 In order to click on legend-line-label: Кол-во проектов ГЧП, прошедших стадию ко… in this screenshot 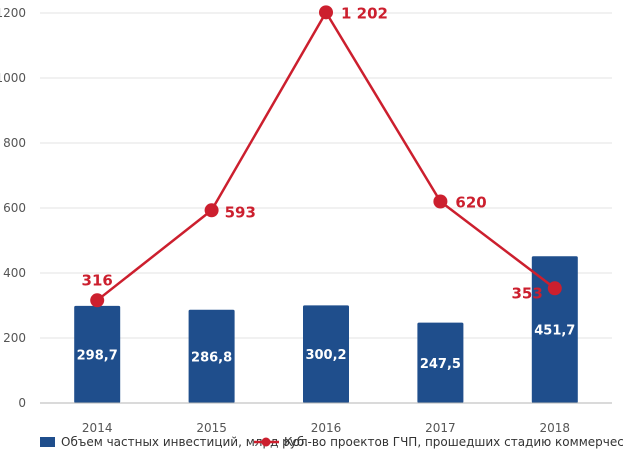, I will do `click(453, 442)`.